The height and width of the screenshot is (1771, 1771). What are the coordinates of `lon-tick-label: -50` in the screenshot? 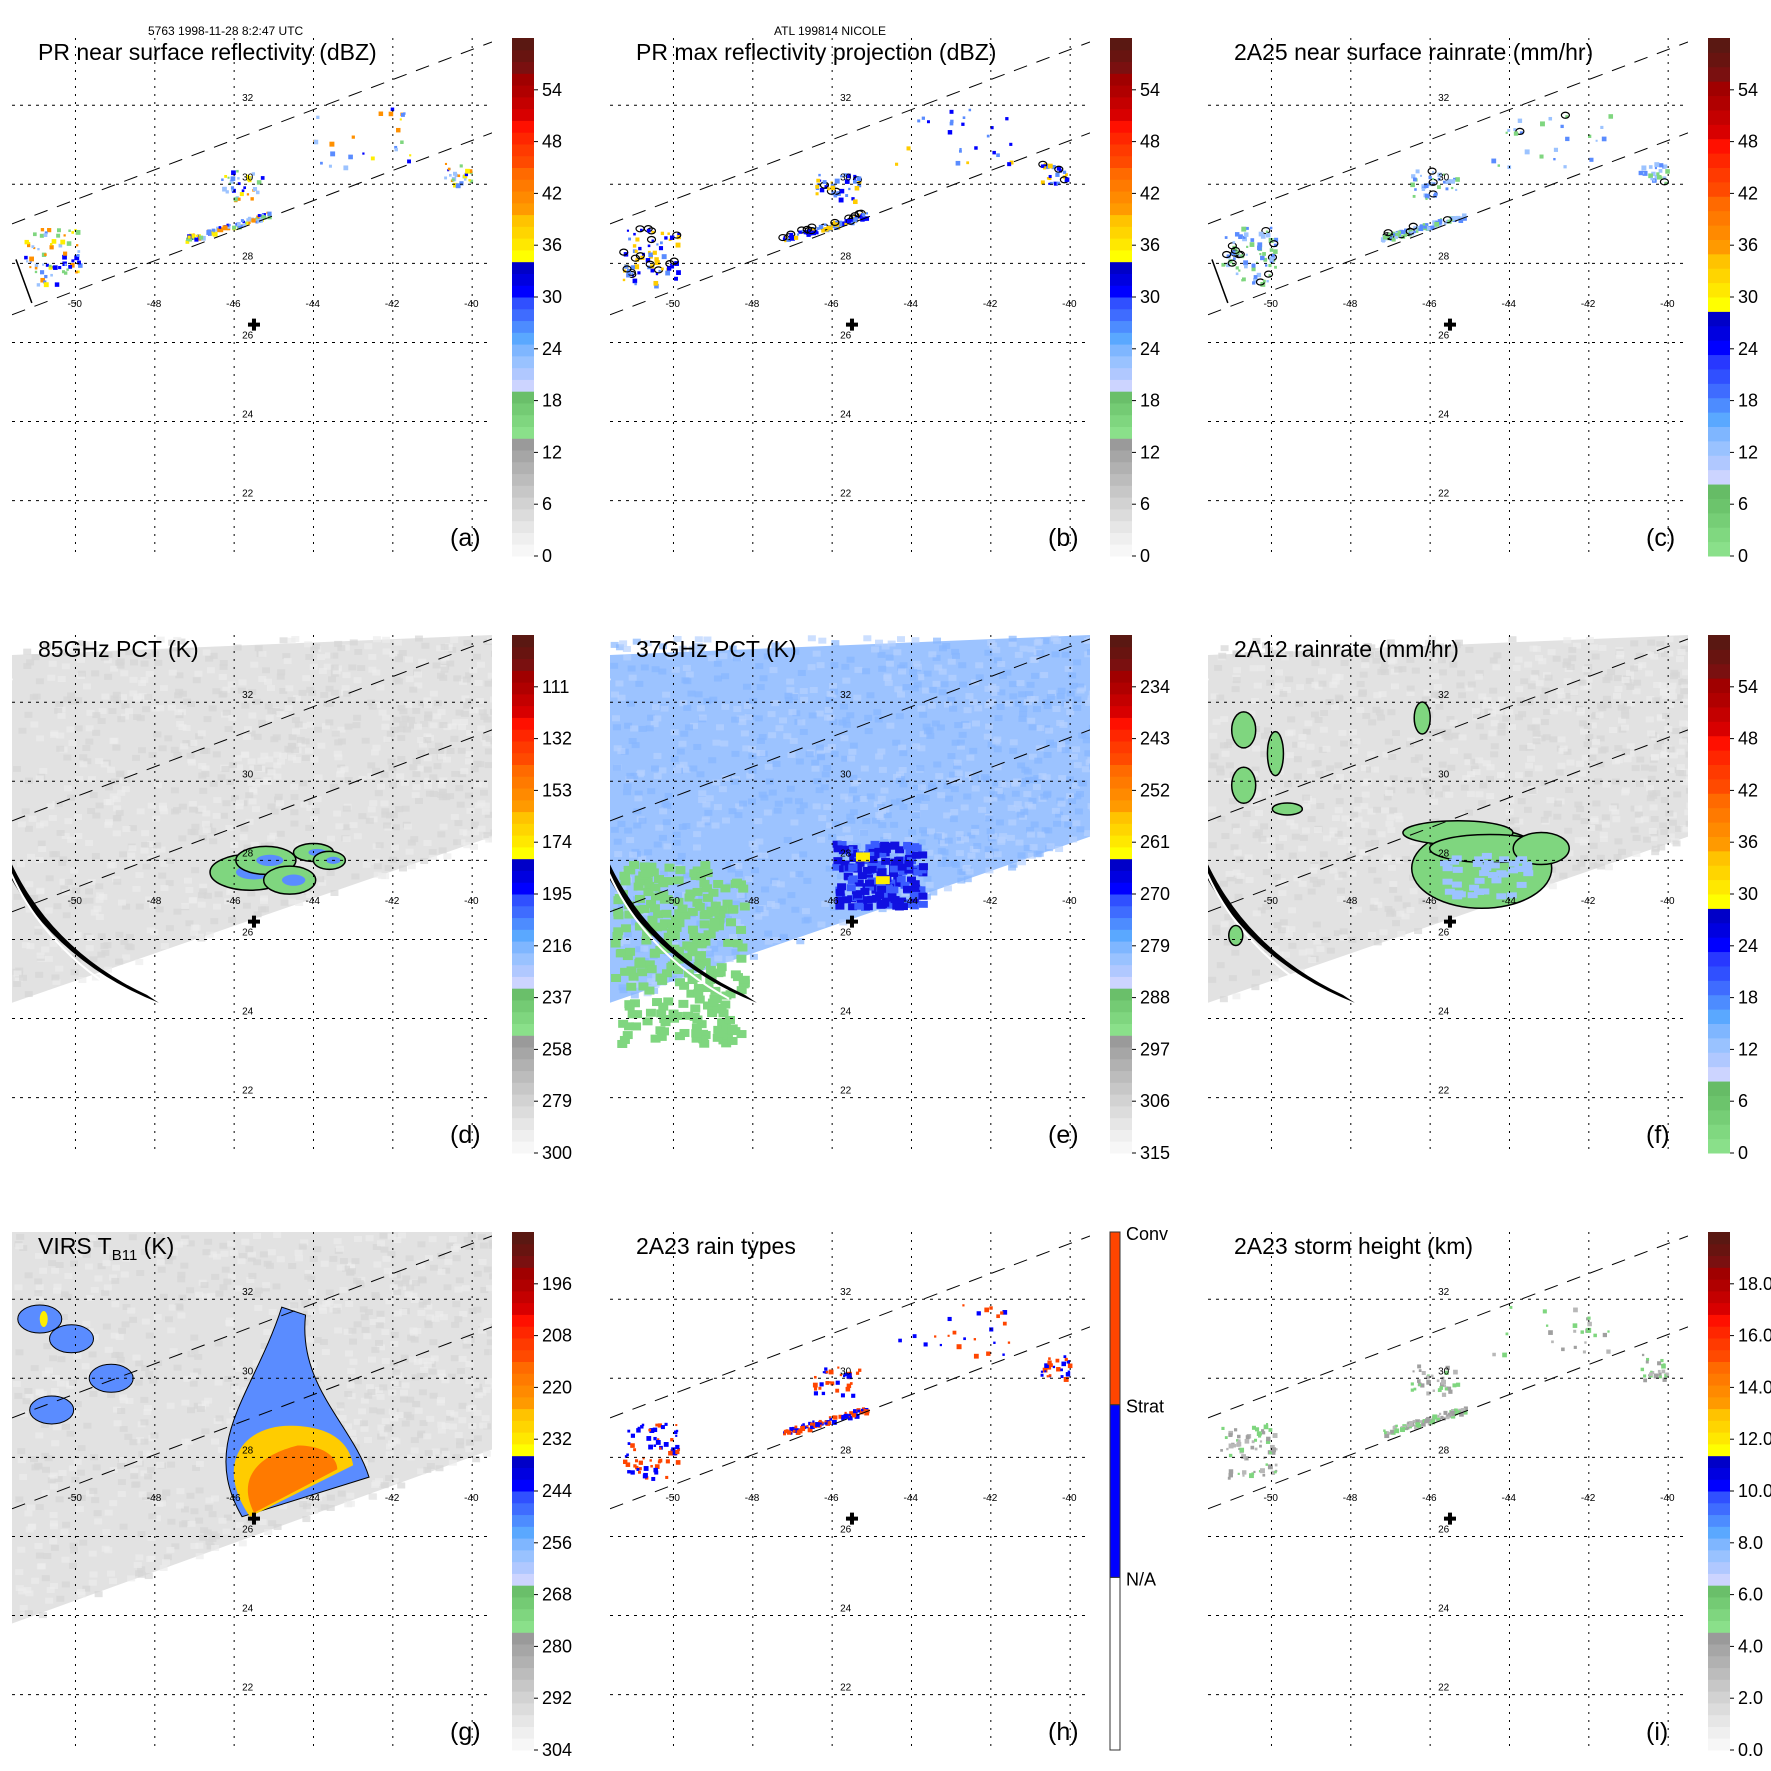 It's located at (74, 901).